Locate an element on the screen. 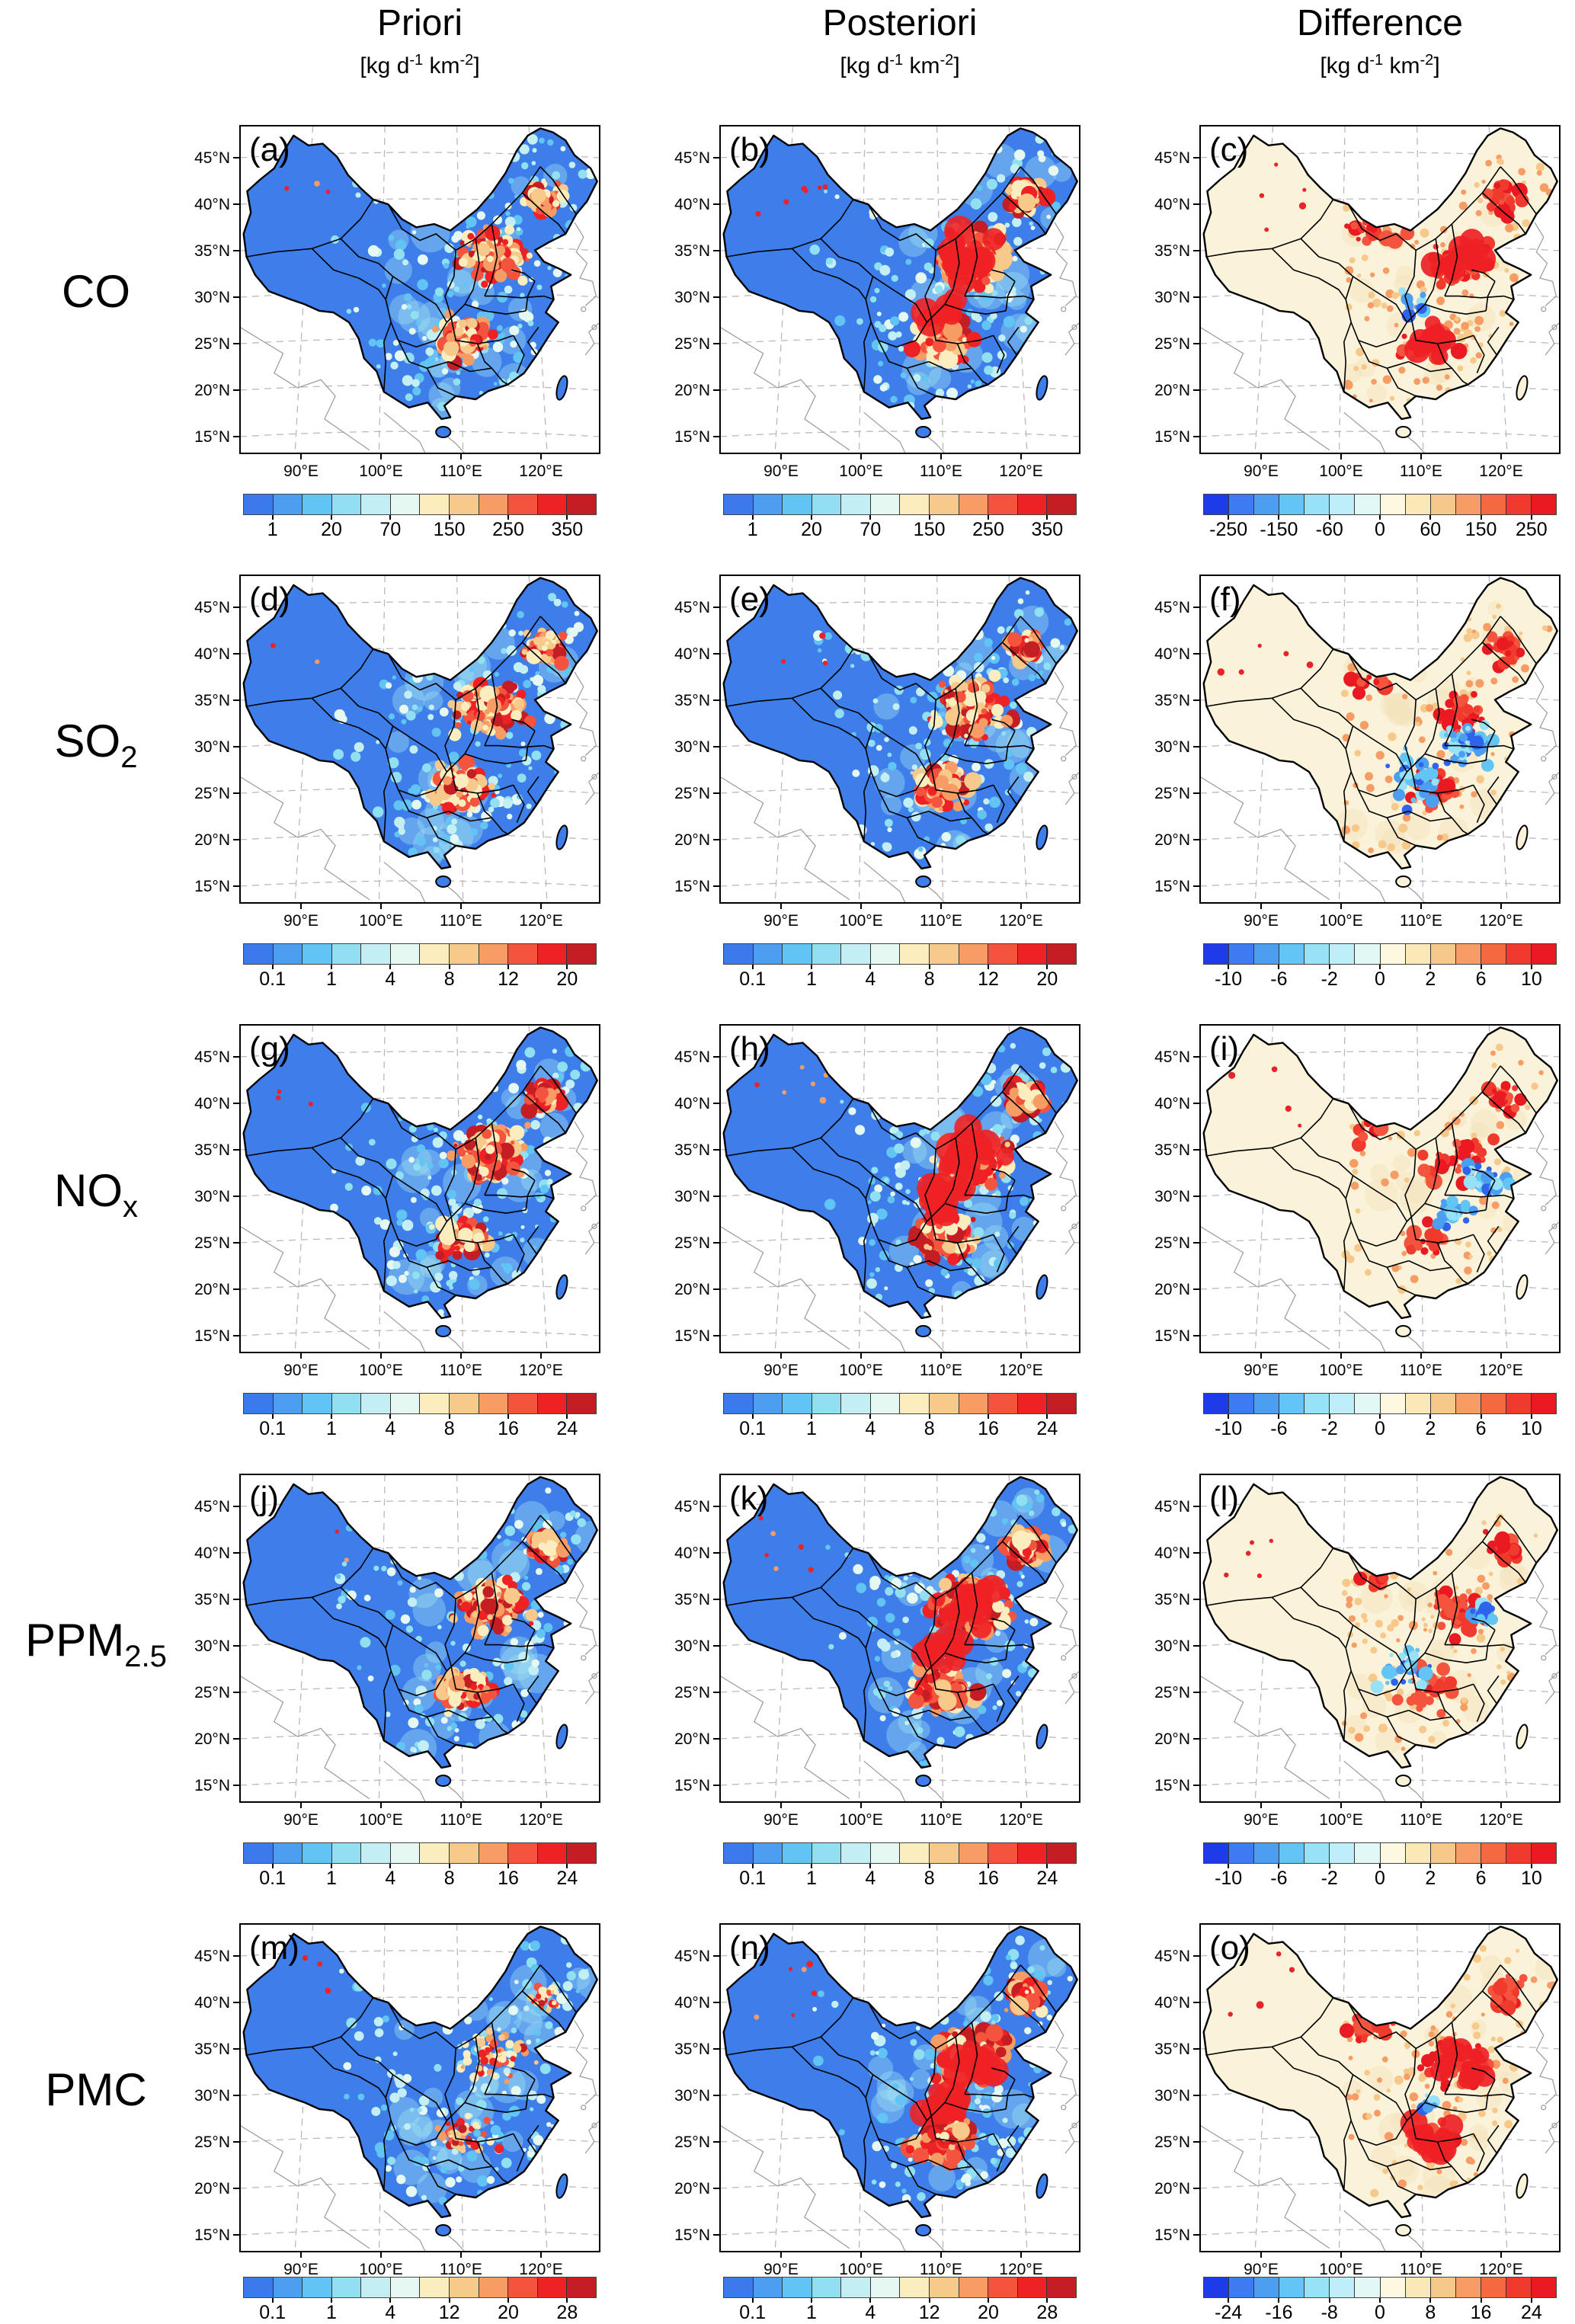 This screenshot has height=2324, width=1575. colorbar-k is located at coordinates (900, 1853).